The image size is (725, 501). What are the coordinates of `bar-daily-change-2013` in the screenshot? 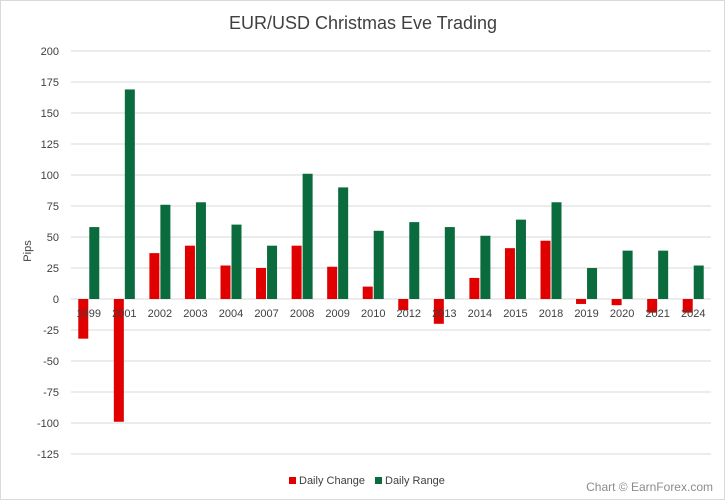 It's located at (438, 311).